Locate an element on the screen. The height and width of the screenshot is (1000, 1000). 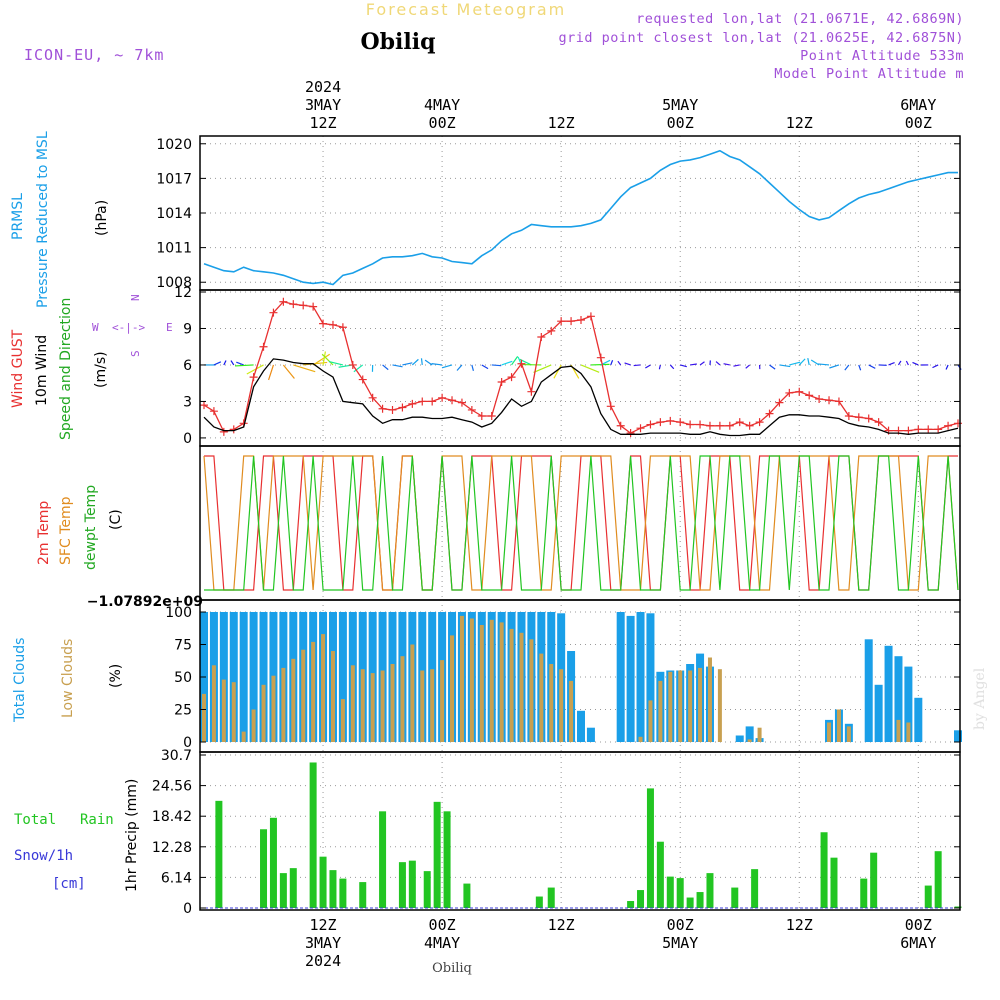
bottom-axis-date-5: 6MAY is located at coordinates (918, 943).